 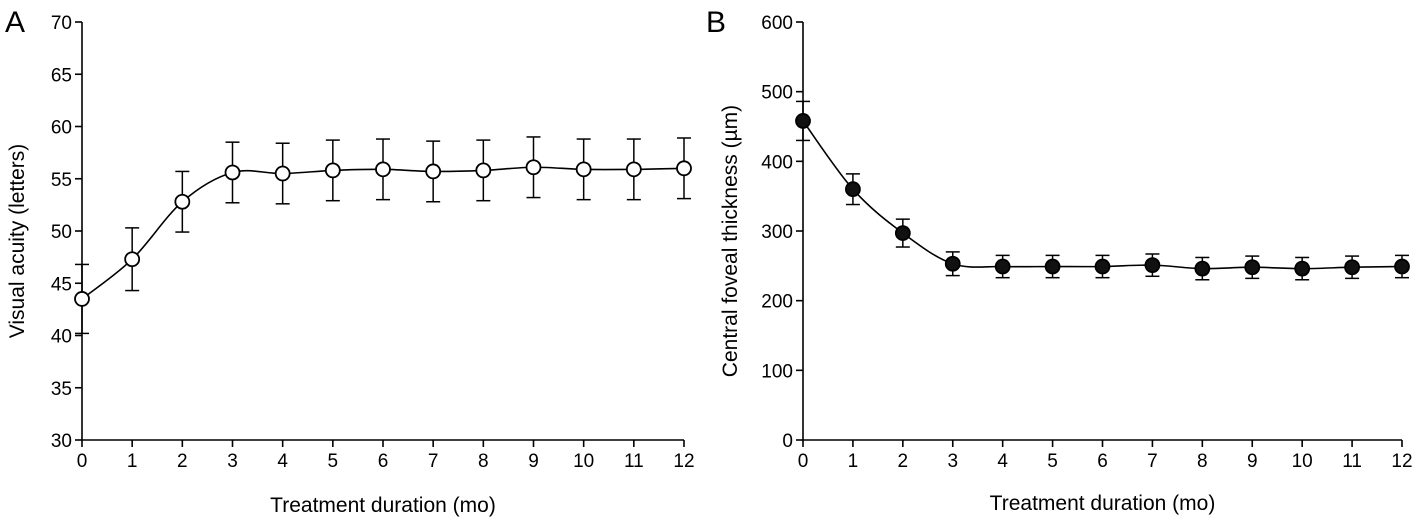 What do you see at coordinates (777, 371) in the screenshot?
I see `y-tick-label: 100` at bounding box center [777, 371].